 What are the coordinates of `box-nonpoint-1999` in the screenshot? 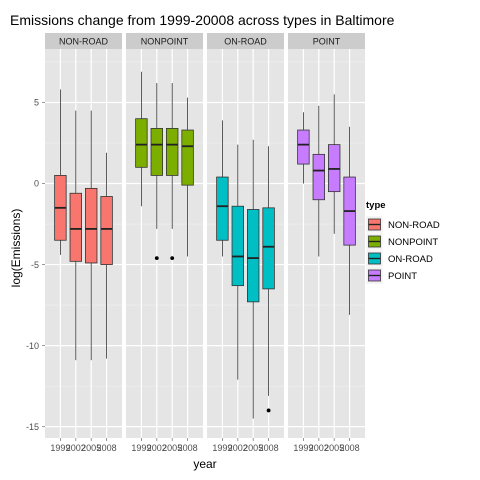 It's located at (141, 139).